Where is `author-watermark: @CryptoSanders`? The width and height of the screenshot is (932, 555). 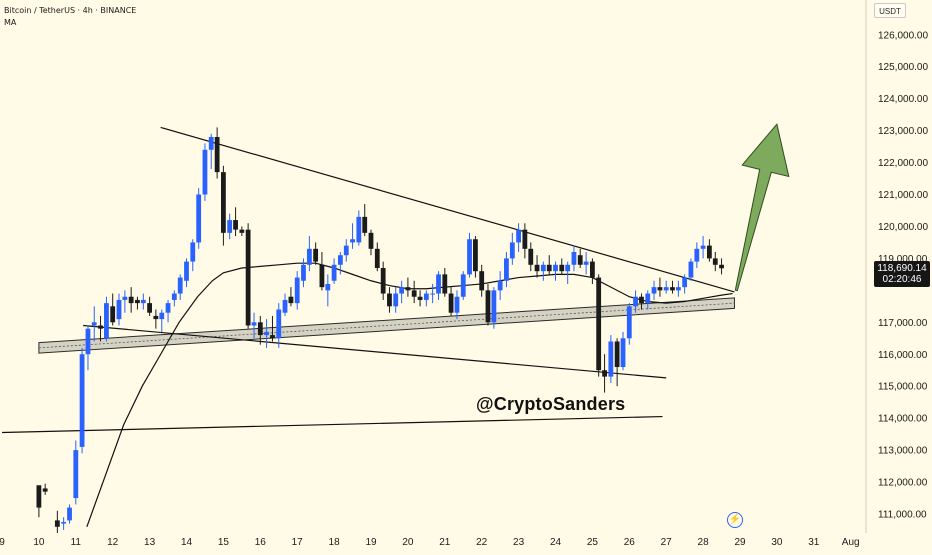
author-watermark: @CryptoSanders is located at coordinates (551, 404).